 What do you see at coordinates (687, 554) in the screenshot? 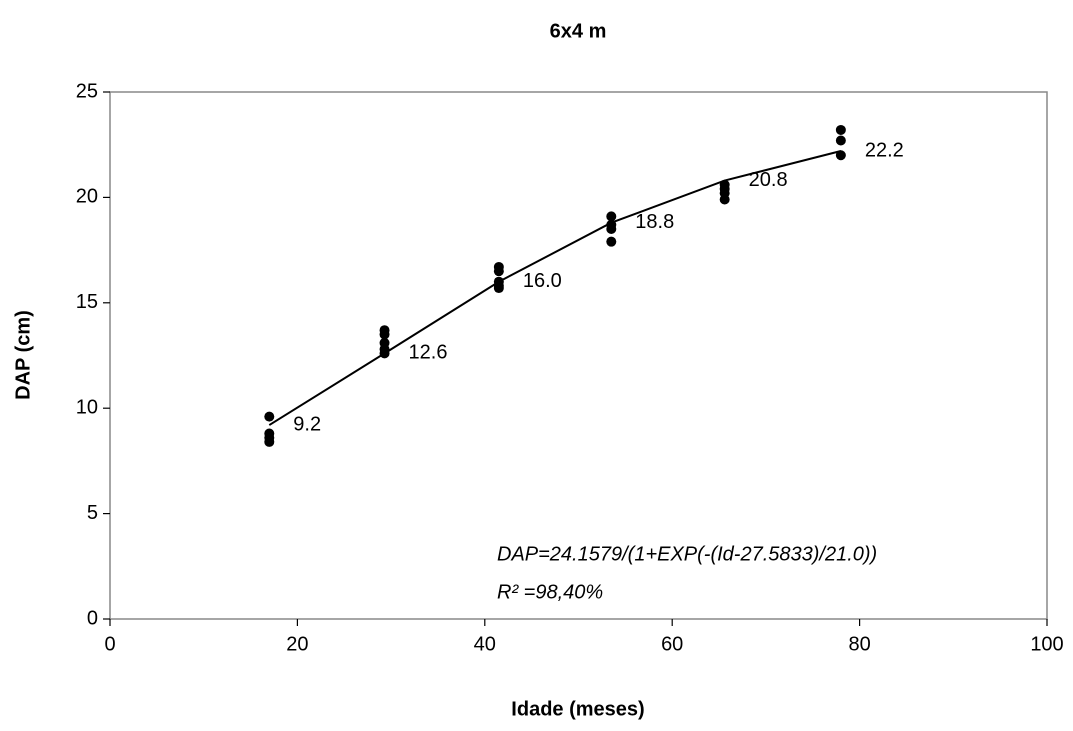
I see `equation: DAP=24.1579/(1+EXP(-(Id-27.5833)/21.0))` at bounding box center [687, 554].